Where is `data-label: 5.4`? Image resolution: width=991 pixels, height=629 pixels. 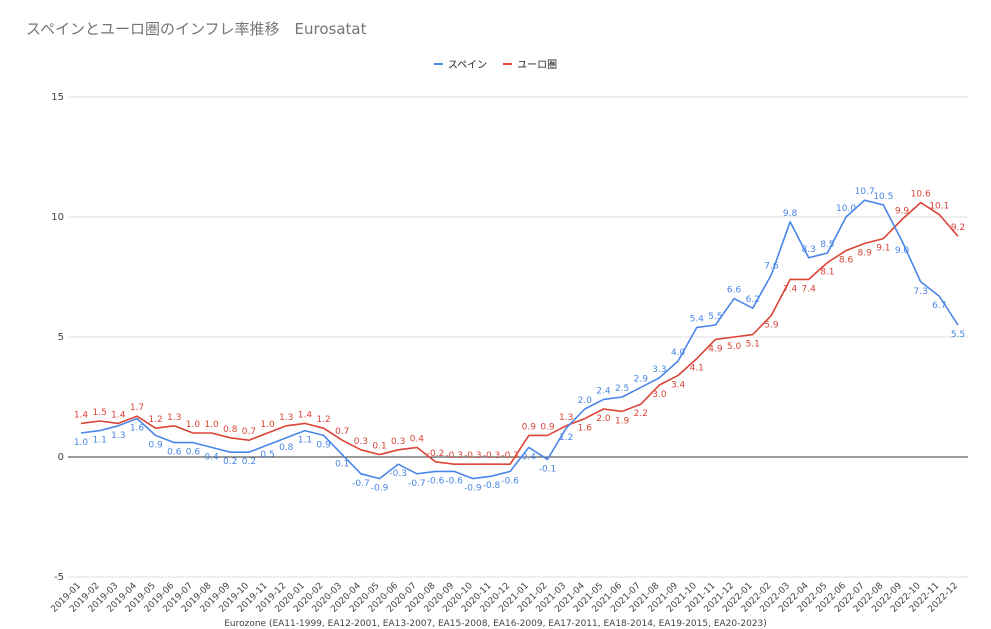 data-label: 5.4 is located at coordinates (697, 319).